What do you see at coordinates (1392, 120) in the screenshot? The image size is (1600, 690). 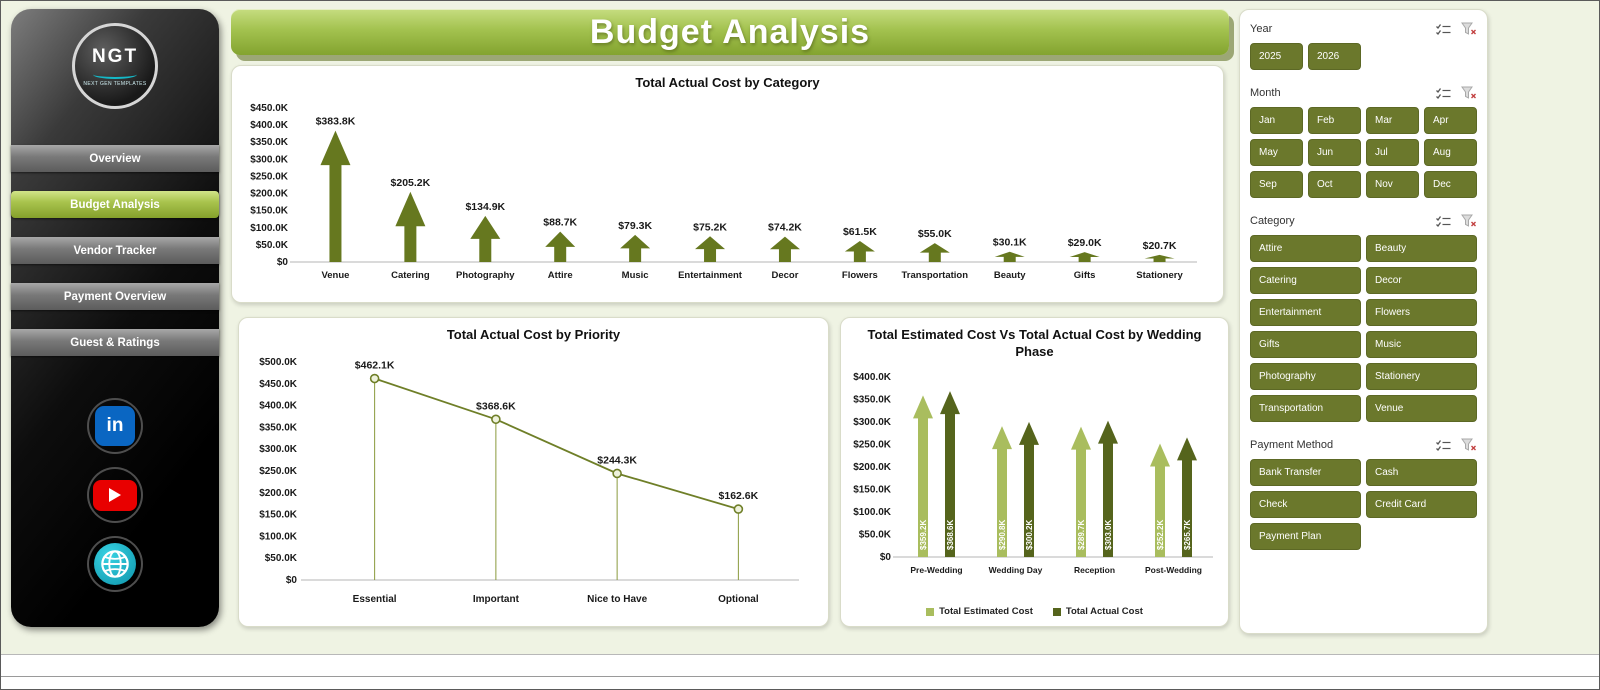 I see `slicer-button-mar: Mar` at bounding box center [1392, 120].